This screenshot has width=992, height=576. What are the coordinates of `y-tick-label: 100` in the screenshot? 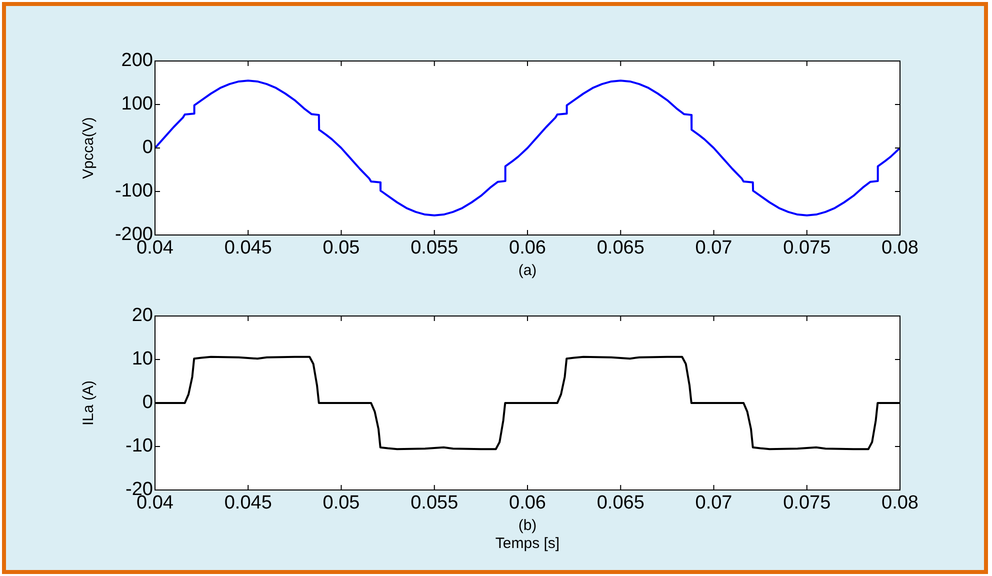 It's located at (137, 104).